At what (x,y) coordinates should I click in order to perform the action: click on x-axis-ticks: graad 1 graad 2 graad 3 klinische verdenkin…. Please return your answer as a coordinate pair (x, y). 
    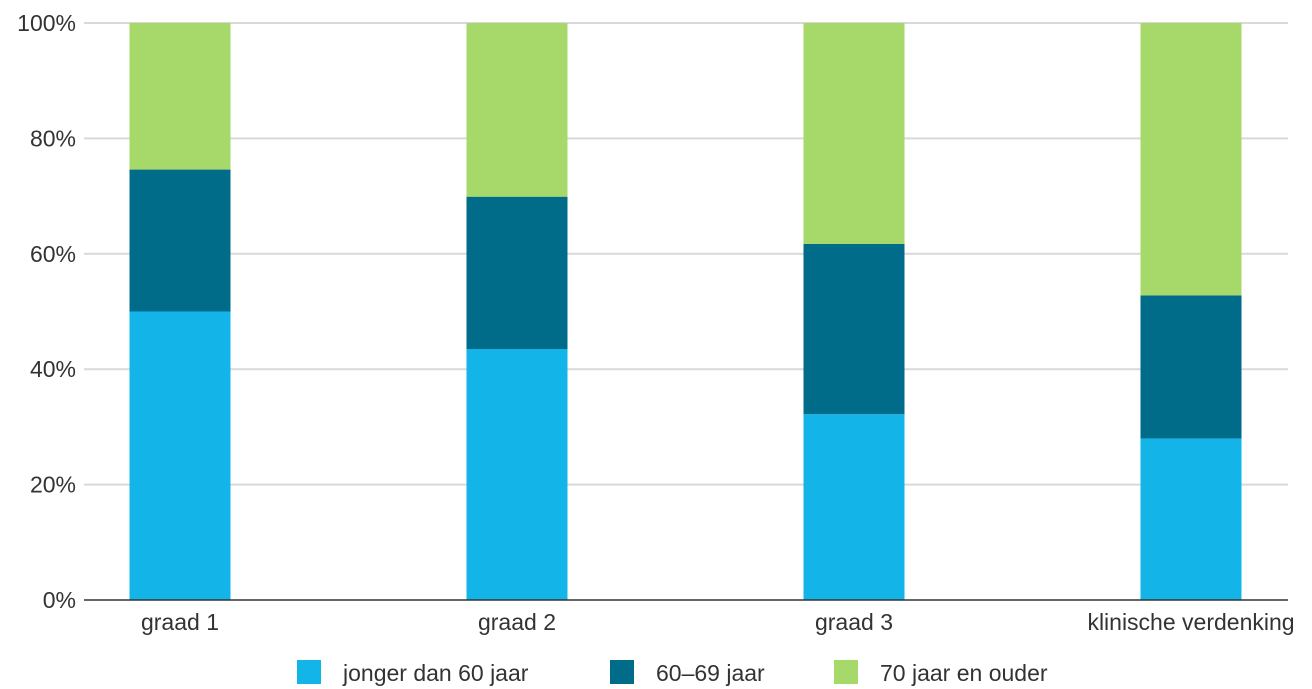
    Looking at the image, I should click on (718, 622).